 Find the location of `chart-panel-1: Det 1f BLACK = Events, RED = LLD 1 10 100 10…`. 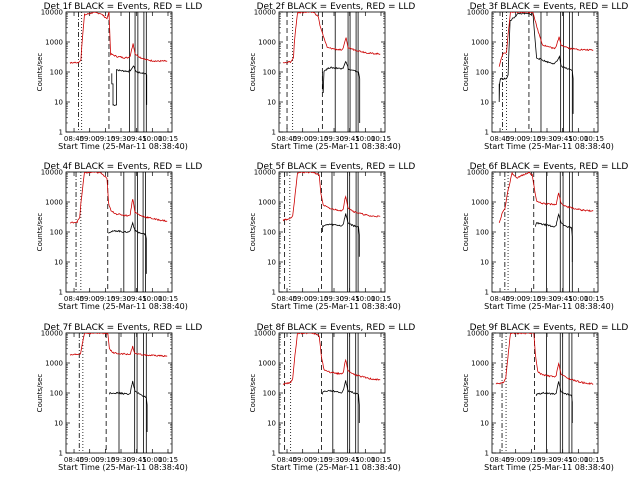

chart-panel-1: Det 1f BLACK = Events, RED = LLD 1 10 100 10… is located at coordinates (119, 76).